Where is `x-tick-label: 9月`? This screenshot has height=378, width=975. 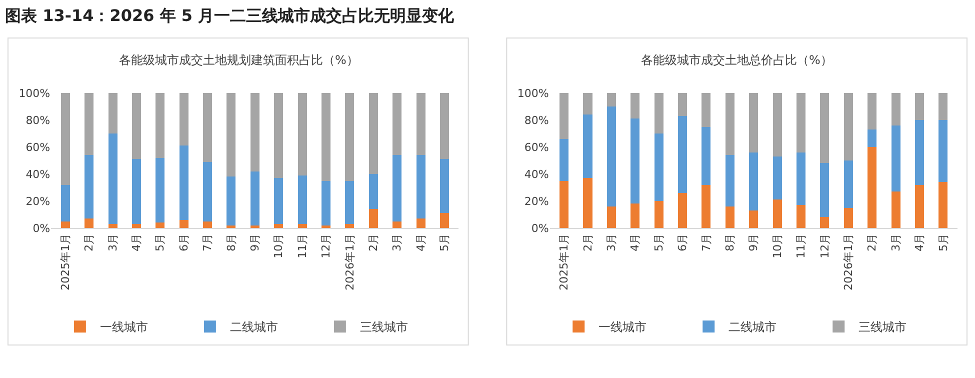
x-tick-label: 9月 is located at coordinates (753, 242).